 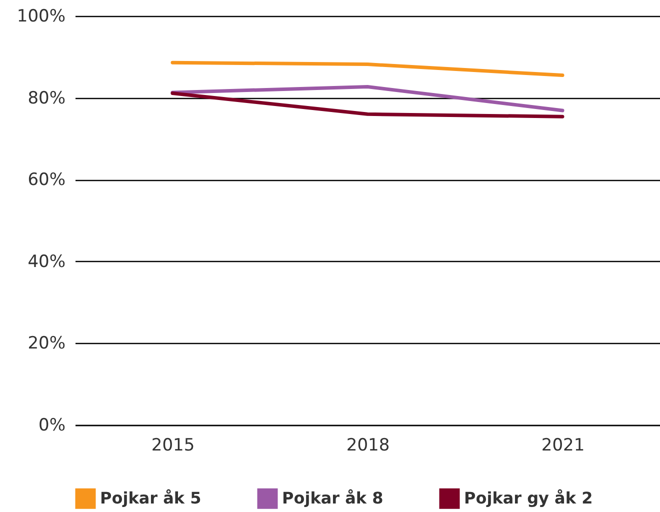 I want to click on y-tick-label: 60%, so click(x=47, y=180).